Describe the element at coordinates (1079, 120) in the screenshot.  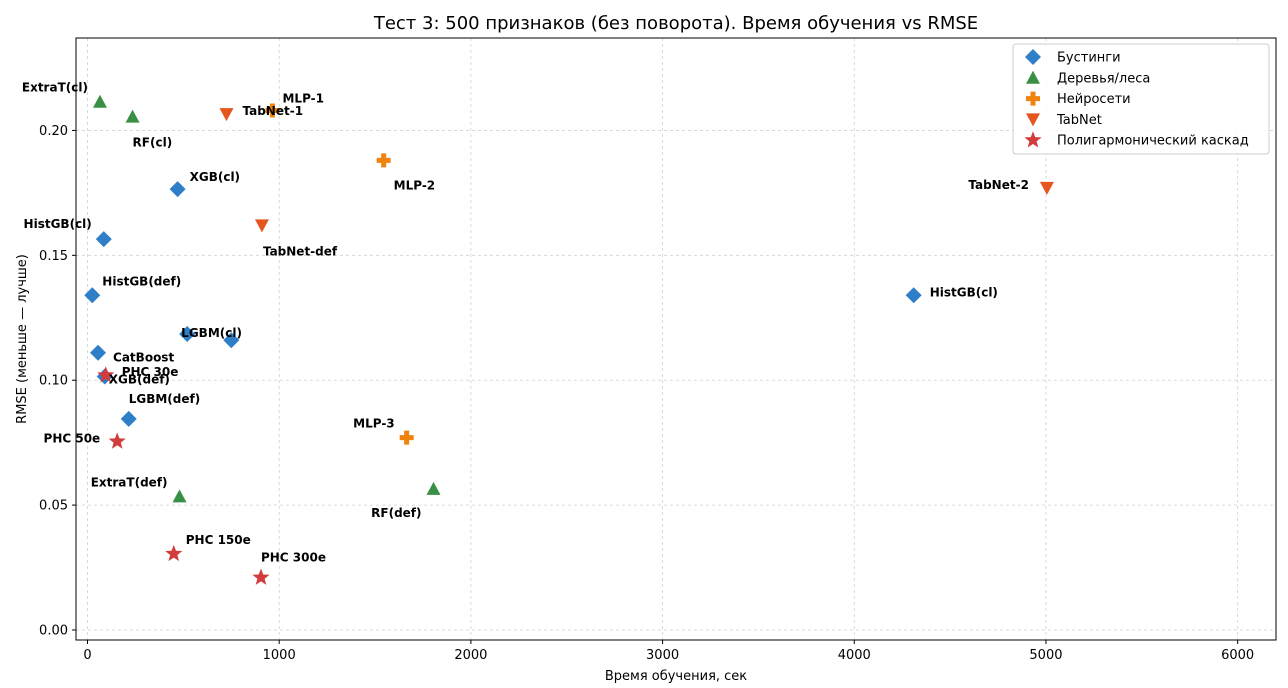
I see `legend-entry: TabNet` at that location.